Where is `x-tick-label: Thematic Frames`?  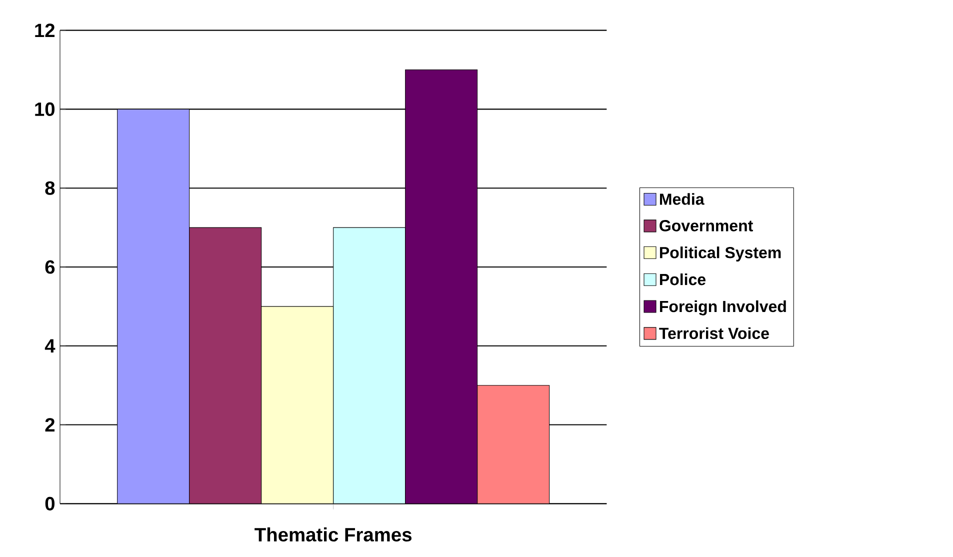 x-tick-label: Thematic Frames is located at coordinates (333, 534).